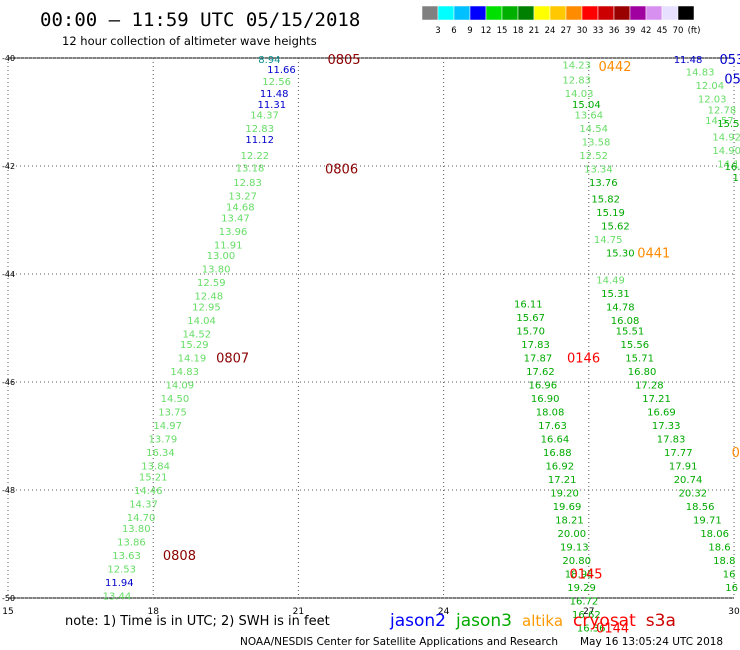 The width and height of the screenshot is (740, 650). What do you see at coordinates (726, 151) in the screenshot?
I see `wave-height-value: 14.90` at bounding box center [726, 151].